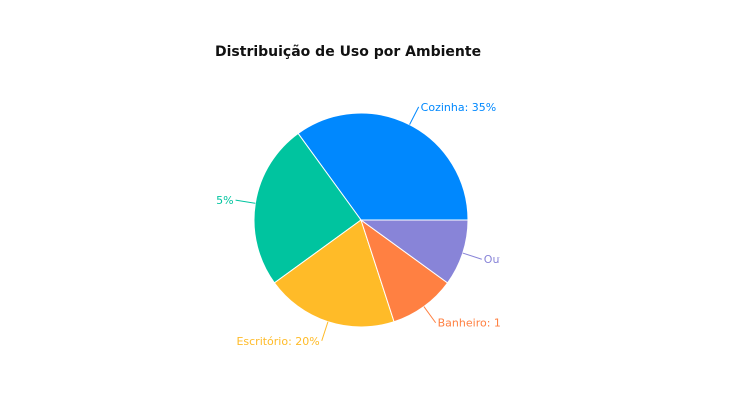  What do you see at coordinates (478, 323) in the screenshot?
I see `slice-label: Banheiro: 10%` at bounding box center [478, 323].